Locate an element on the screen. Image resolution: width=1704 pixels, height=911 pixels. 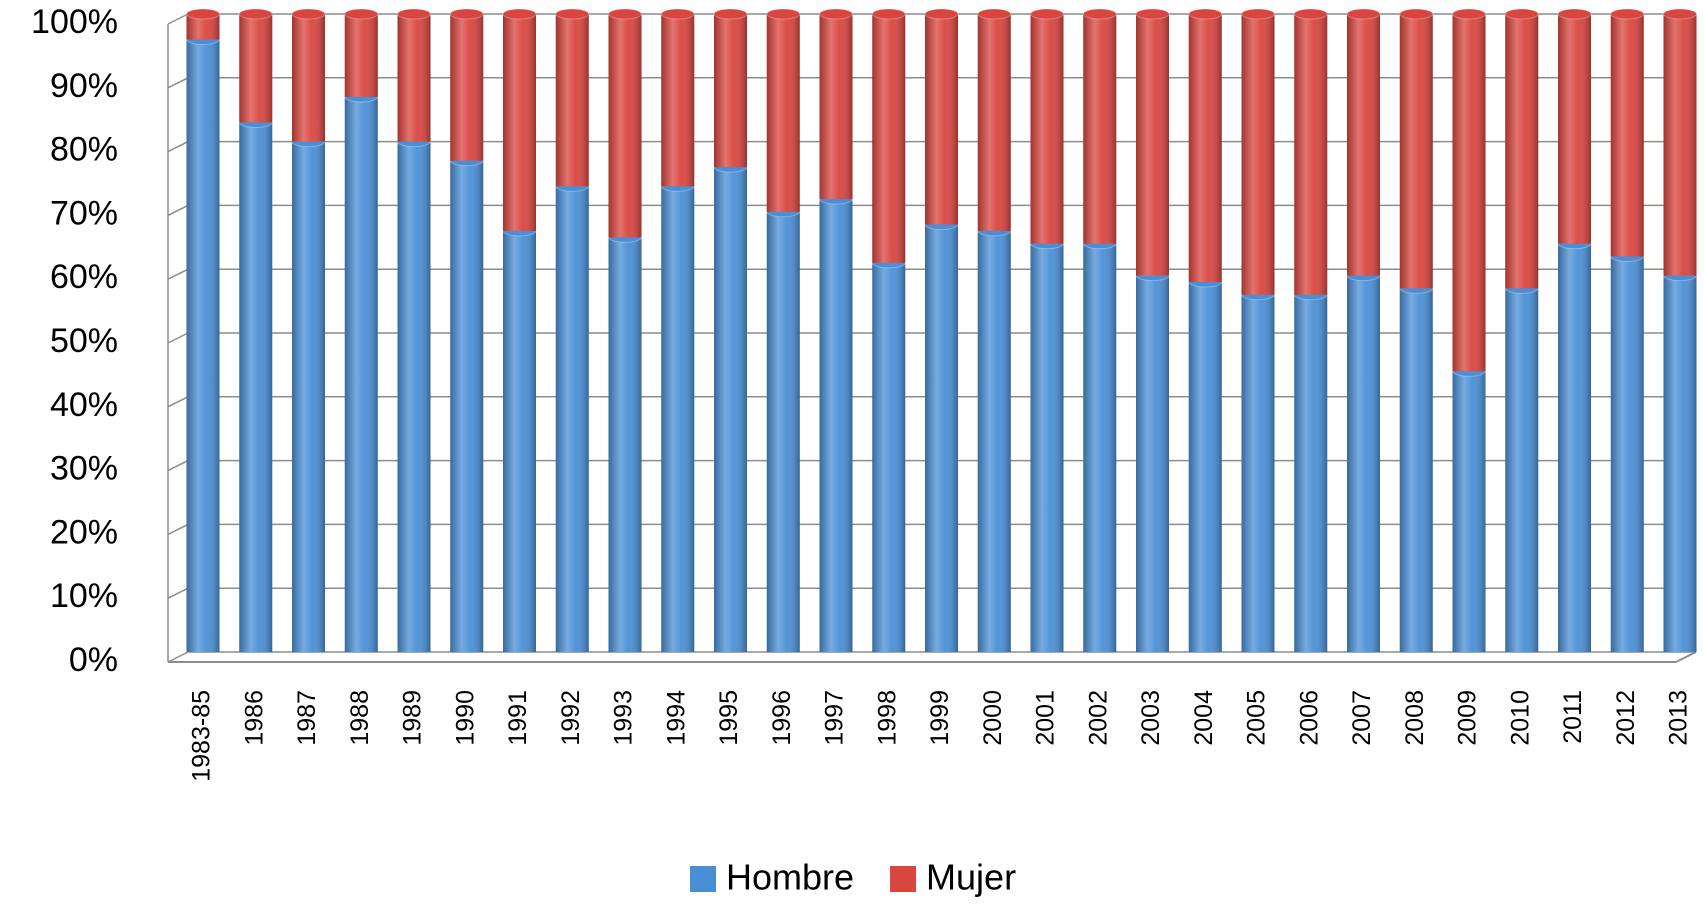
y-tick-label: 40% is located at coordinates (84, 405).